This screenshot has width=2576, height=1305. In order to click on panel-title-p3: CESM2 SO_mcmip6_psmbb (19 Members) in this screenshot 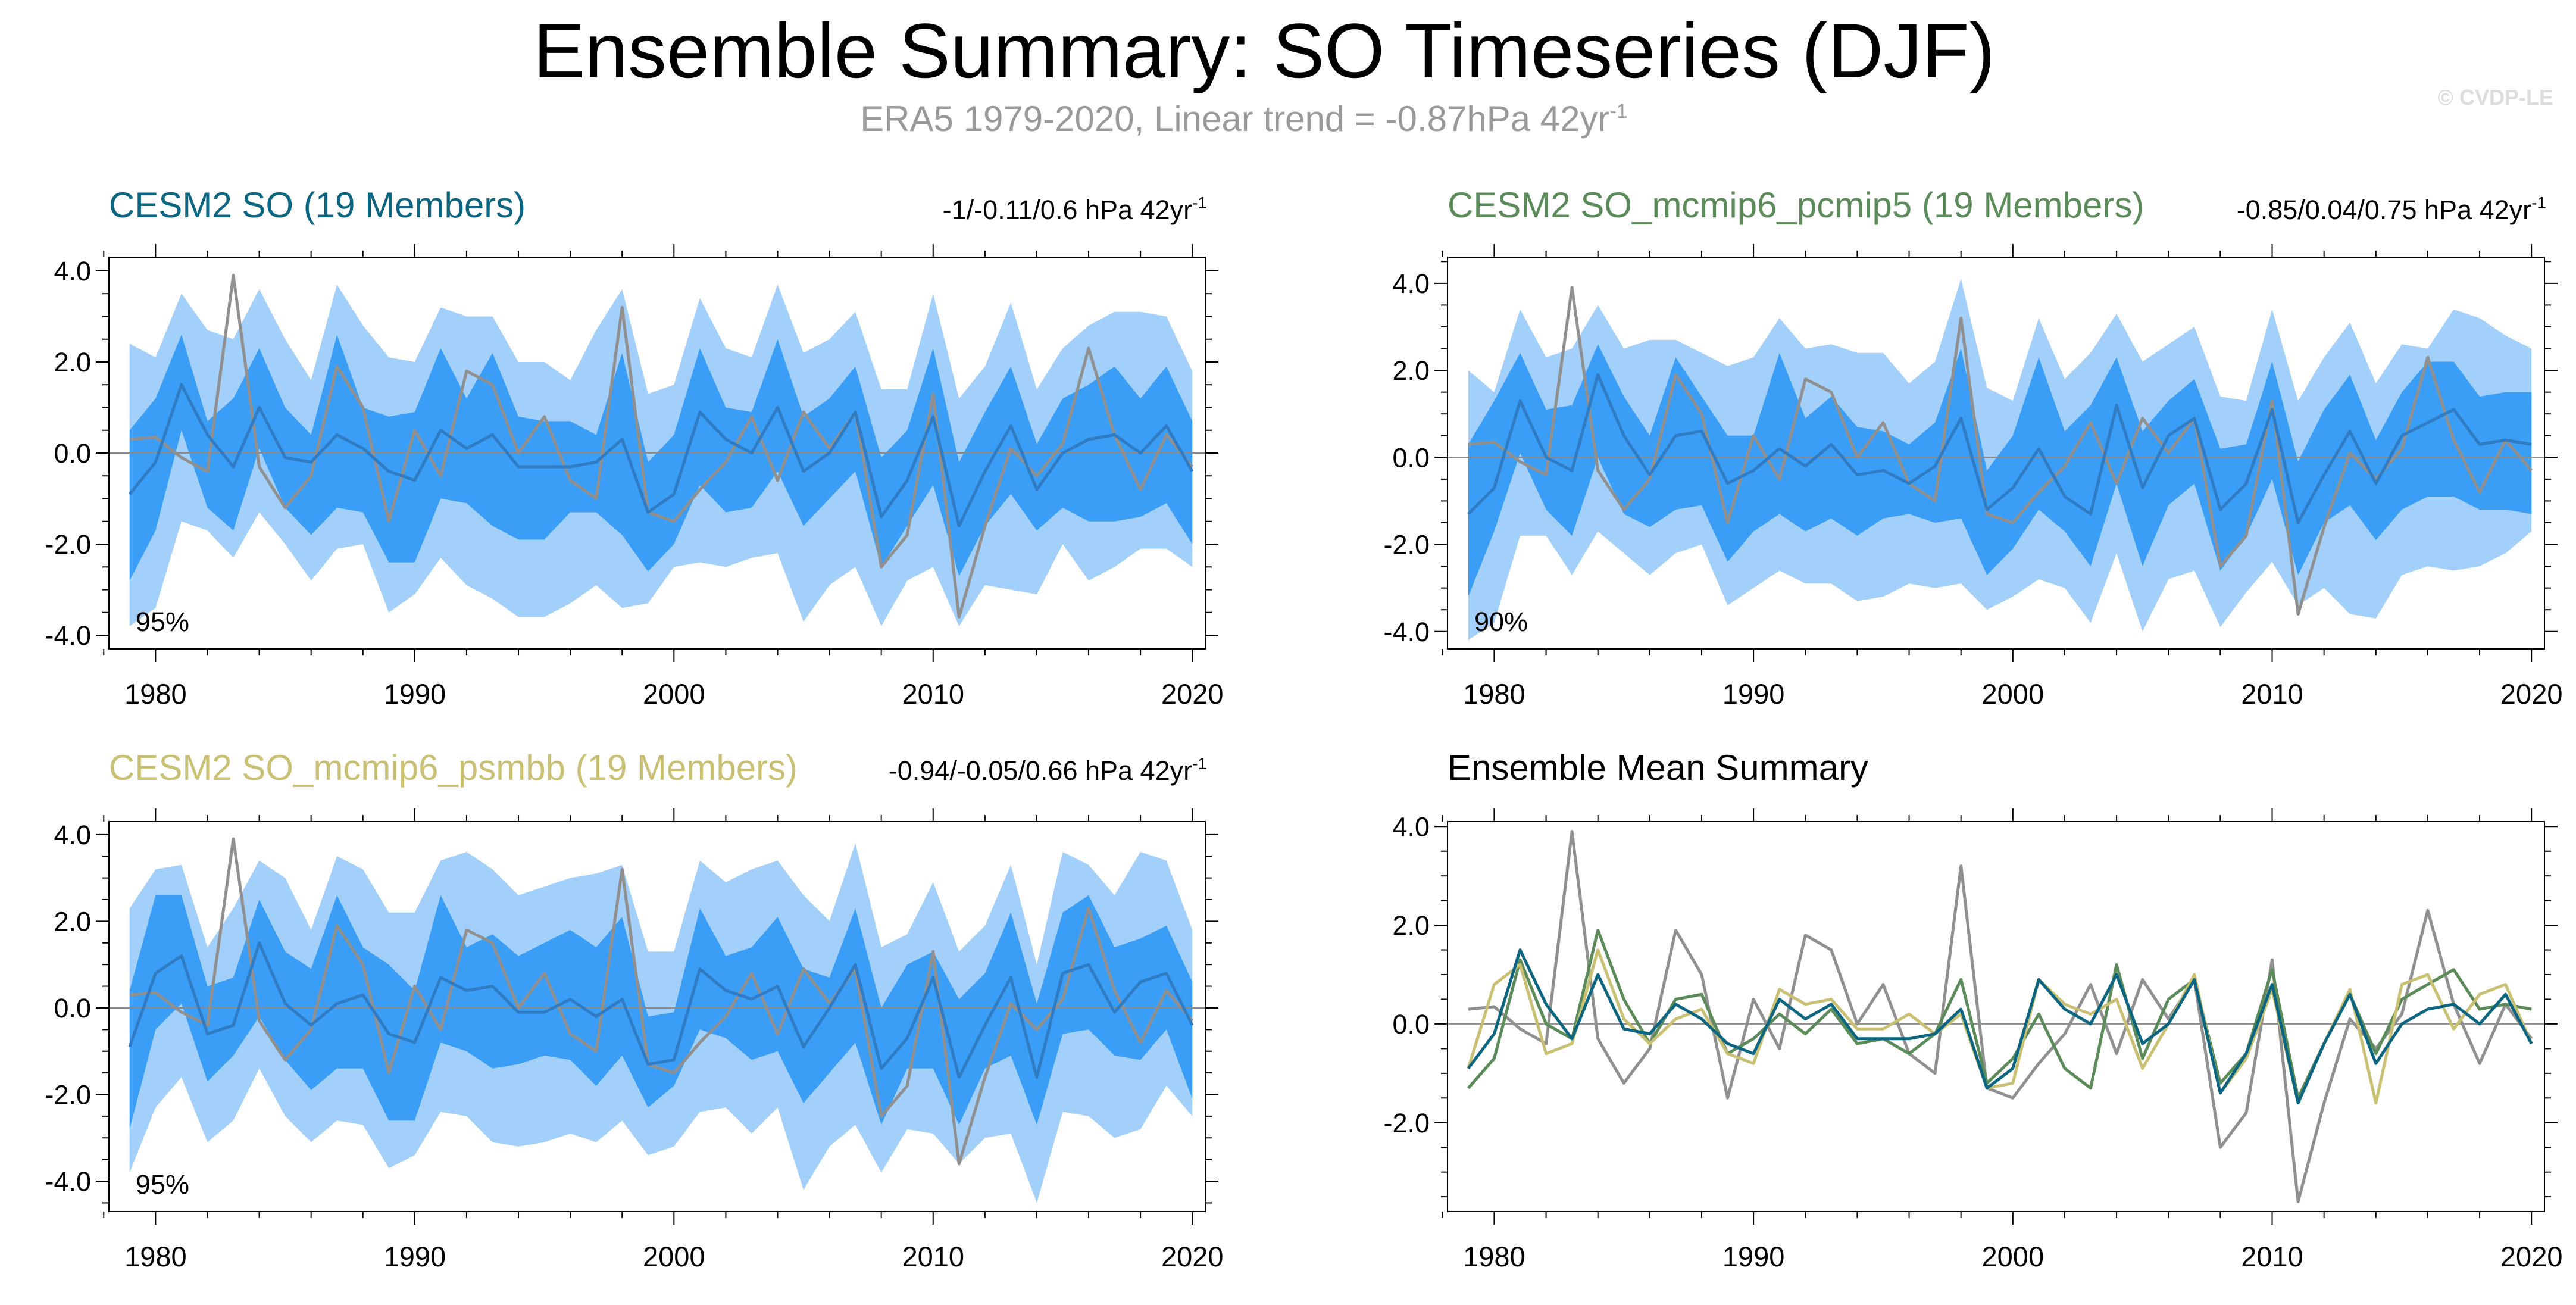, I will do `click(453, 768)`.